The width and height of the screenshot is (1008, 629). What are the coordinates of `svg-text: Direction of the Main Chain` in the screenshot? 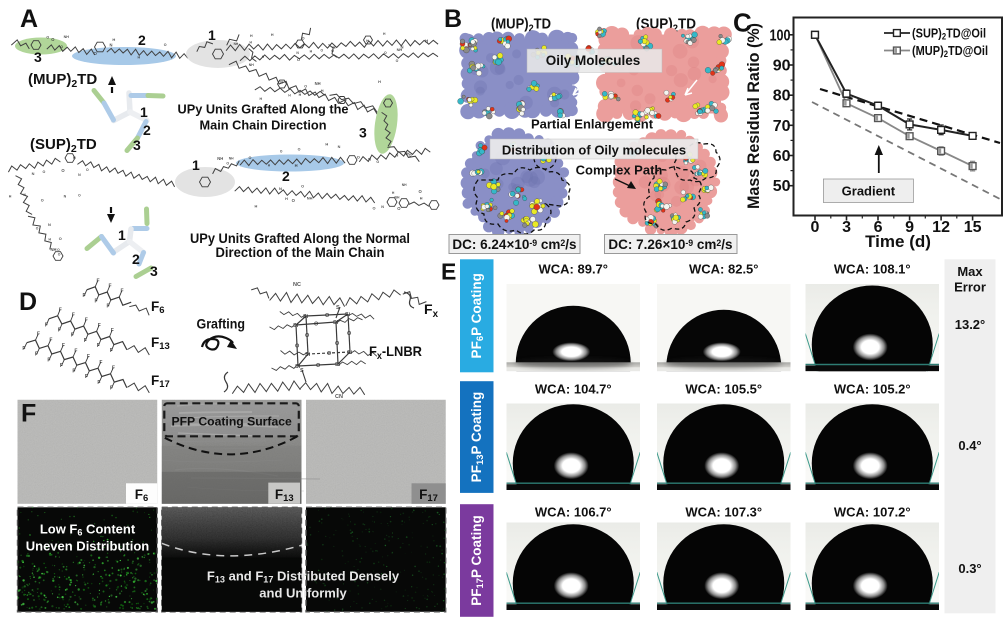 It's located at (300, 252).